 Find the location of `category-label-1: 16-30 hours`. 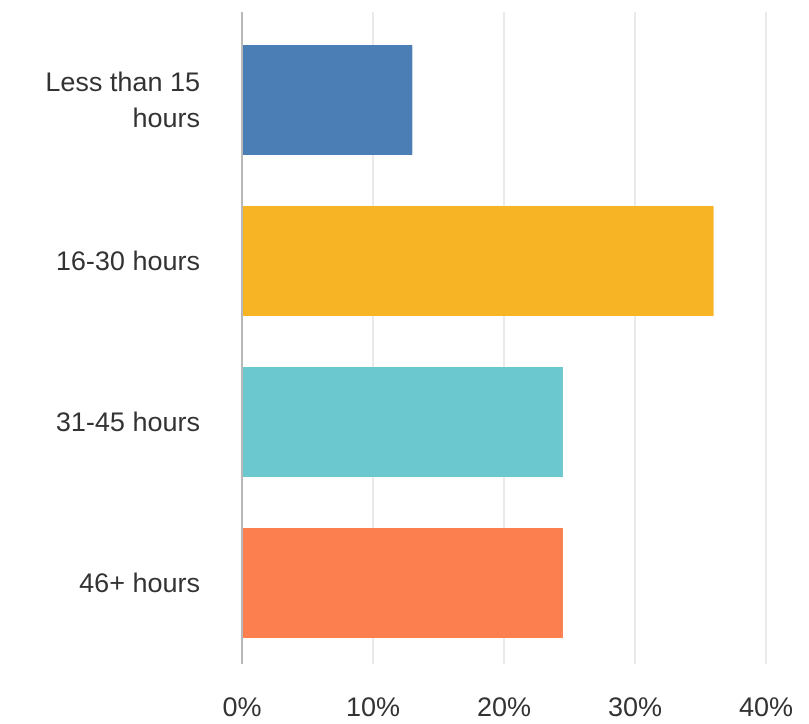

category-label-1: 16-30 hours is located at coordinates (128, 261).